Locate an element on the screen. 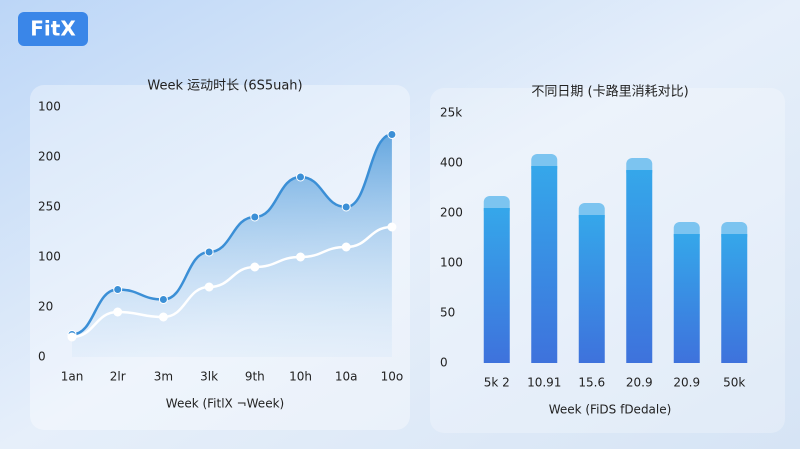  logo-badge is located at coordinates (53, 29).